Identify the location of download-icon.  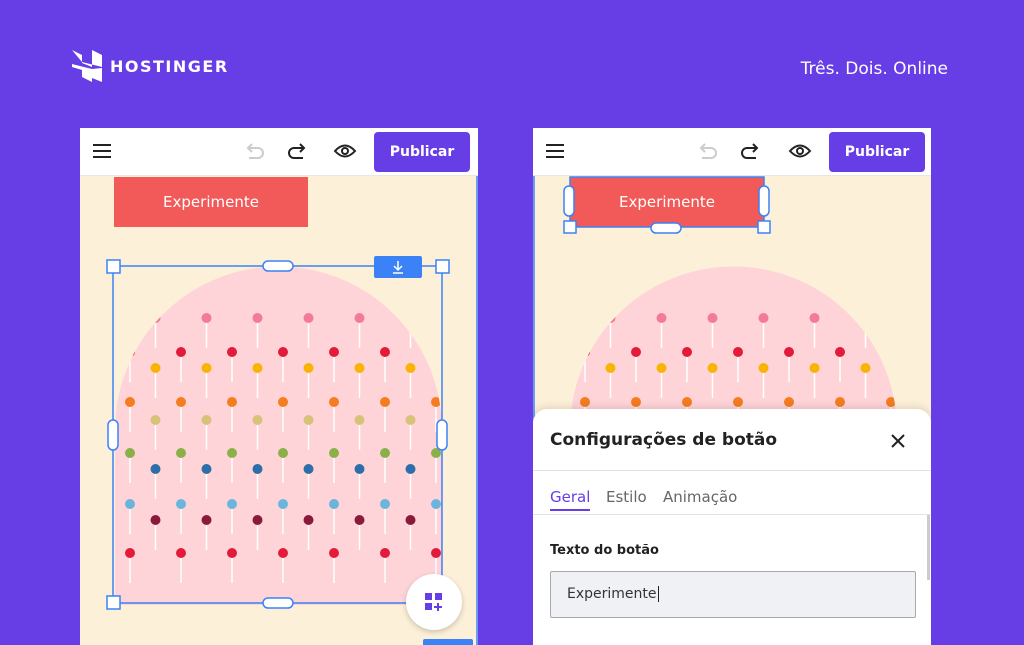
(398, 267).